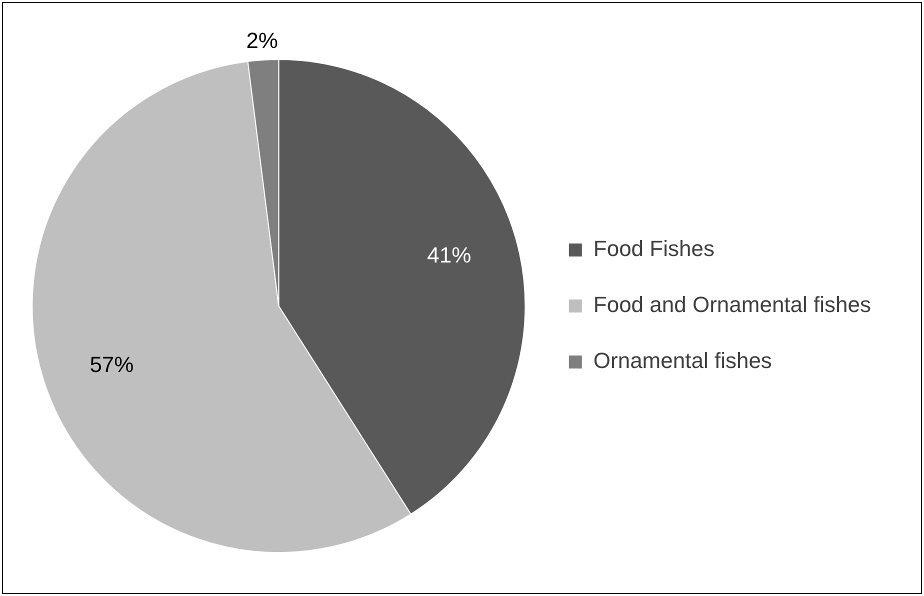 The image size is (924, 596). What do you see at coordinates (682, 361) in the screenshot?
I see `legend-label: Ornamental fishes` at bounding box center [682, 361].